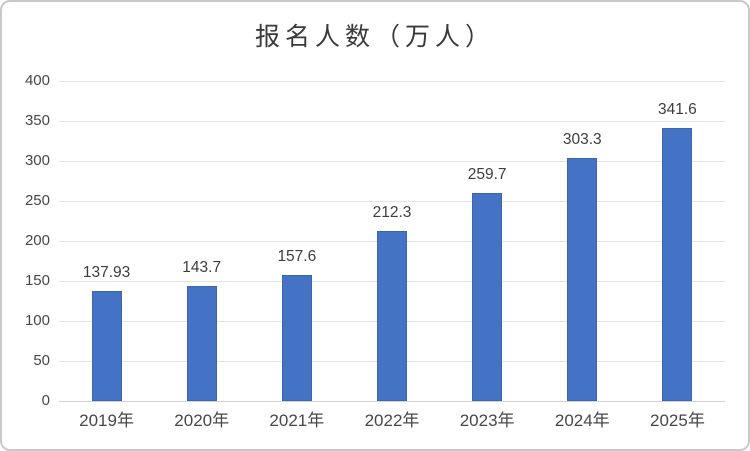  What do you see at coordinates (37, 160) in the screenshot?
I see `y-axis-tick-label: 300` at bounding box center [37, 160].